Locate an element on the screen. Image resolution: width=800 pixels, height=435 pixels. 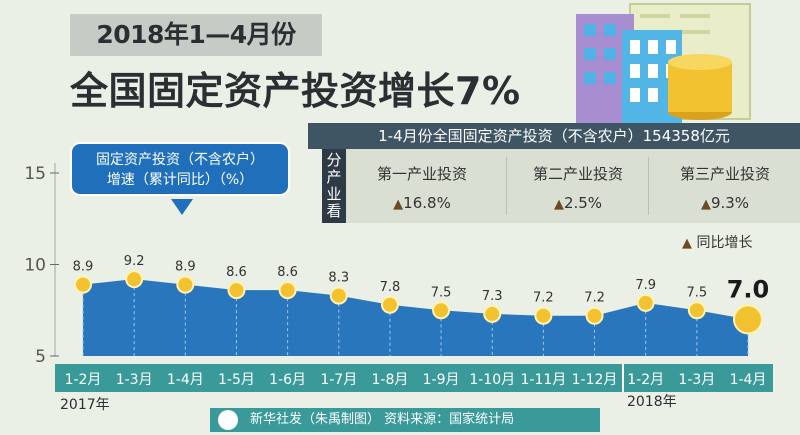
legend-text: 同比增长 is located at coordinates (724, 243).